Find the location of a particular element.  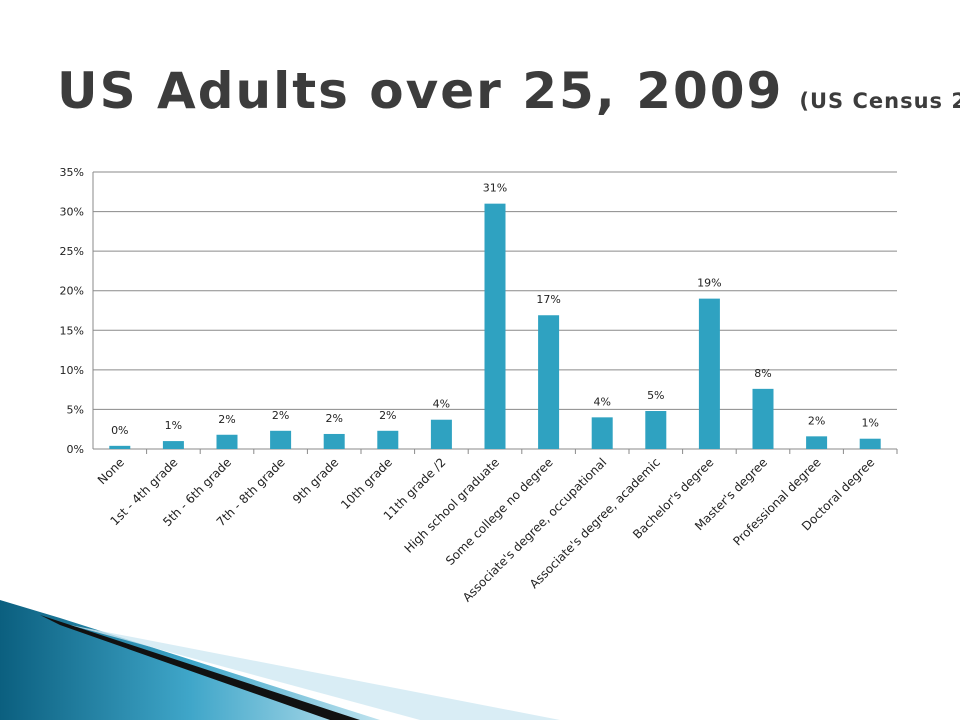

value-label: 8% is located at coordinates (762, 373).